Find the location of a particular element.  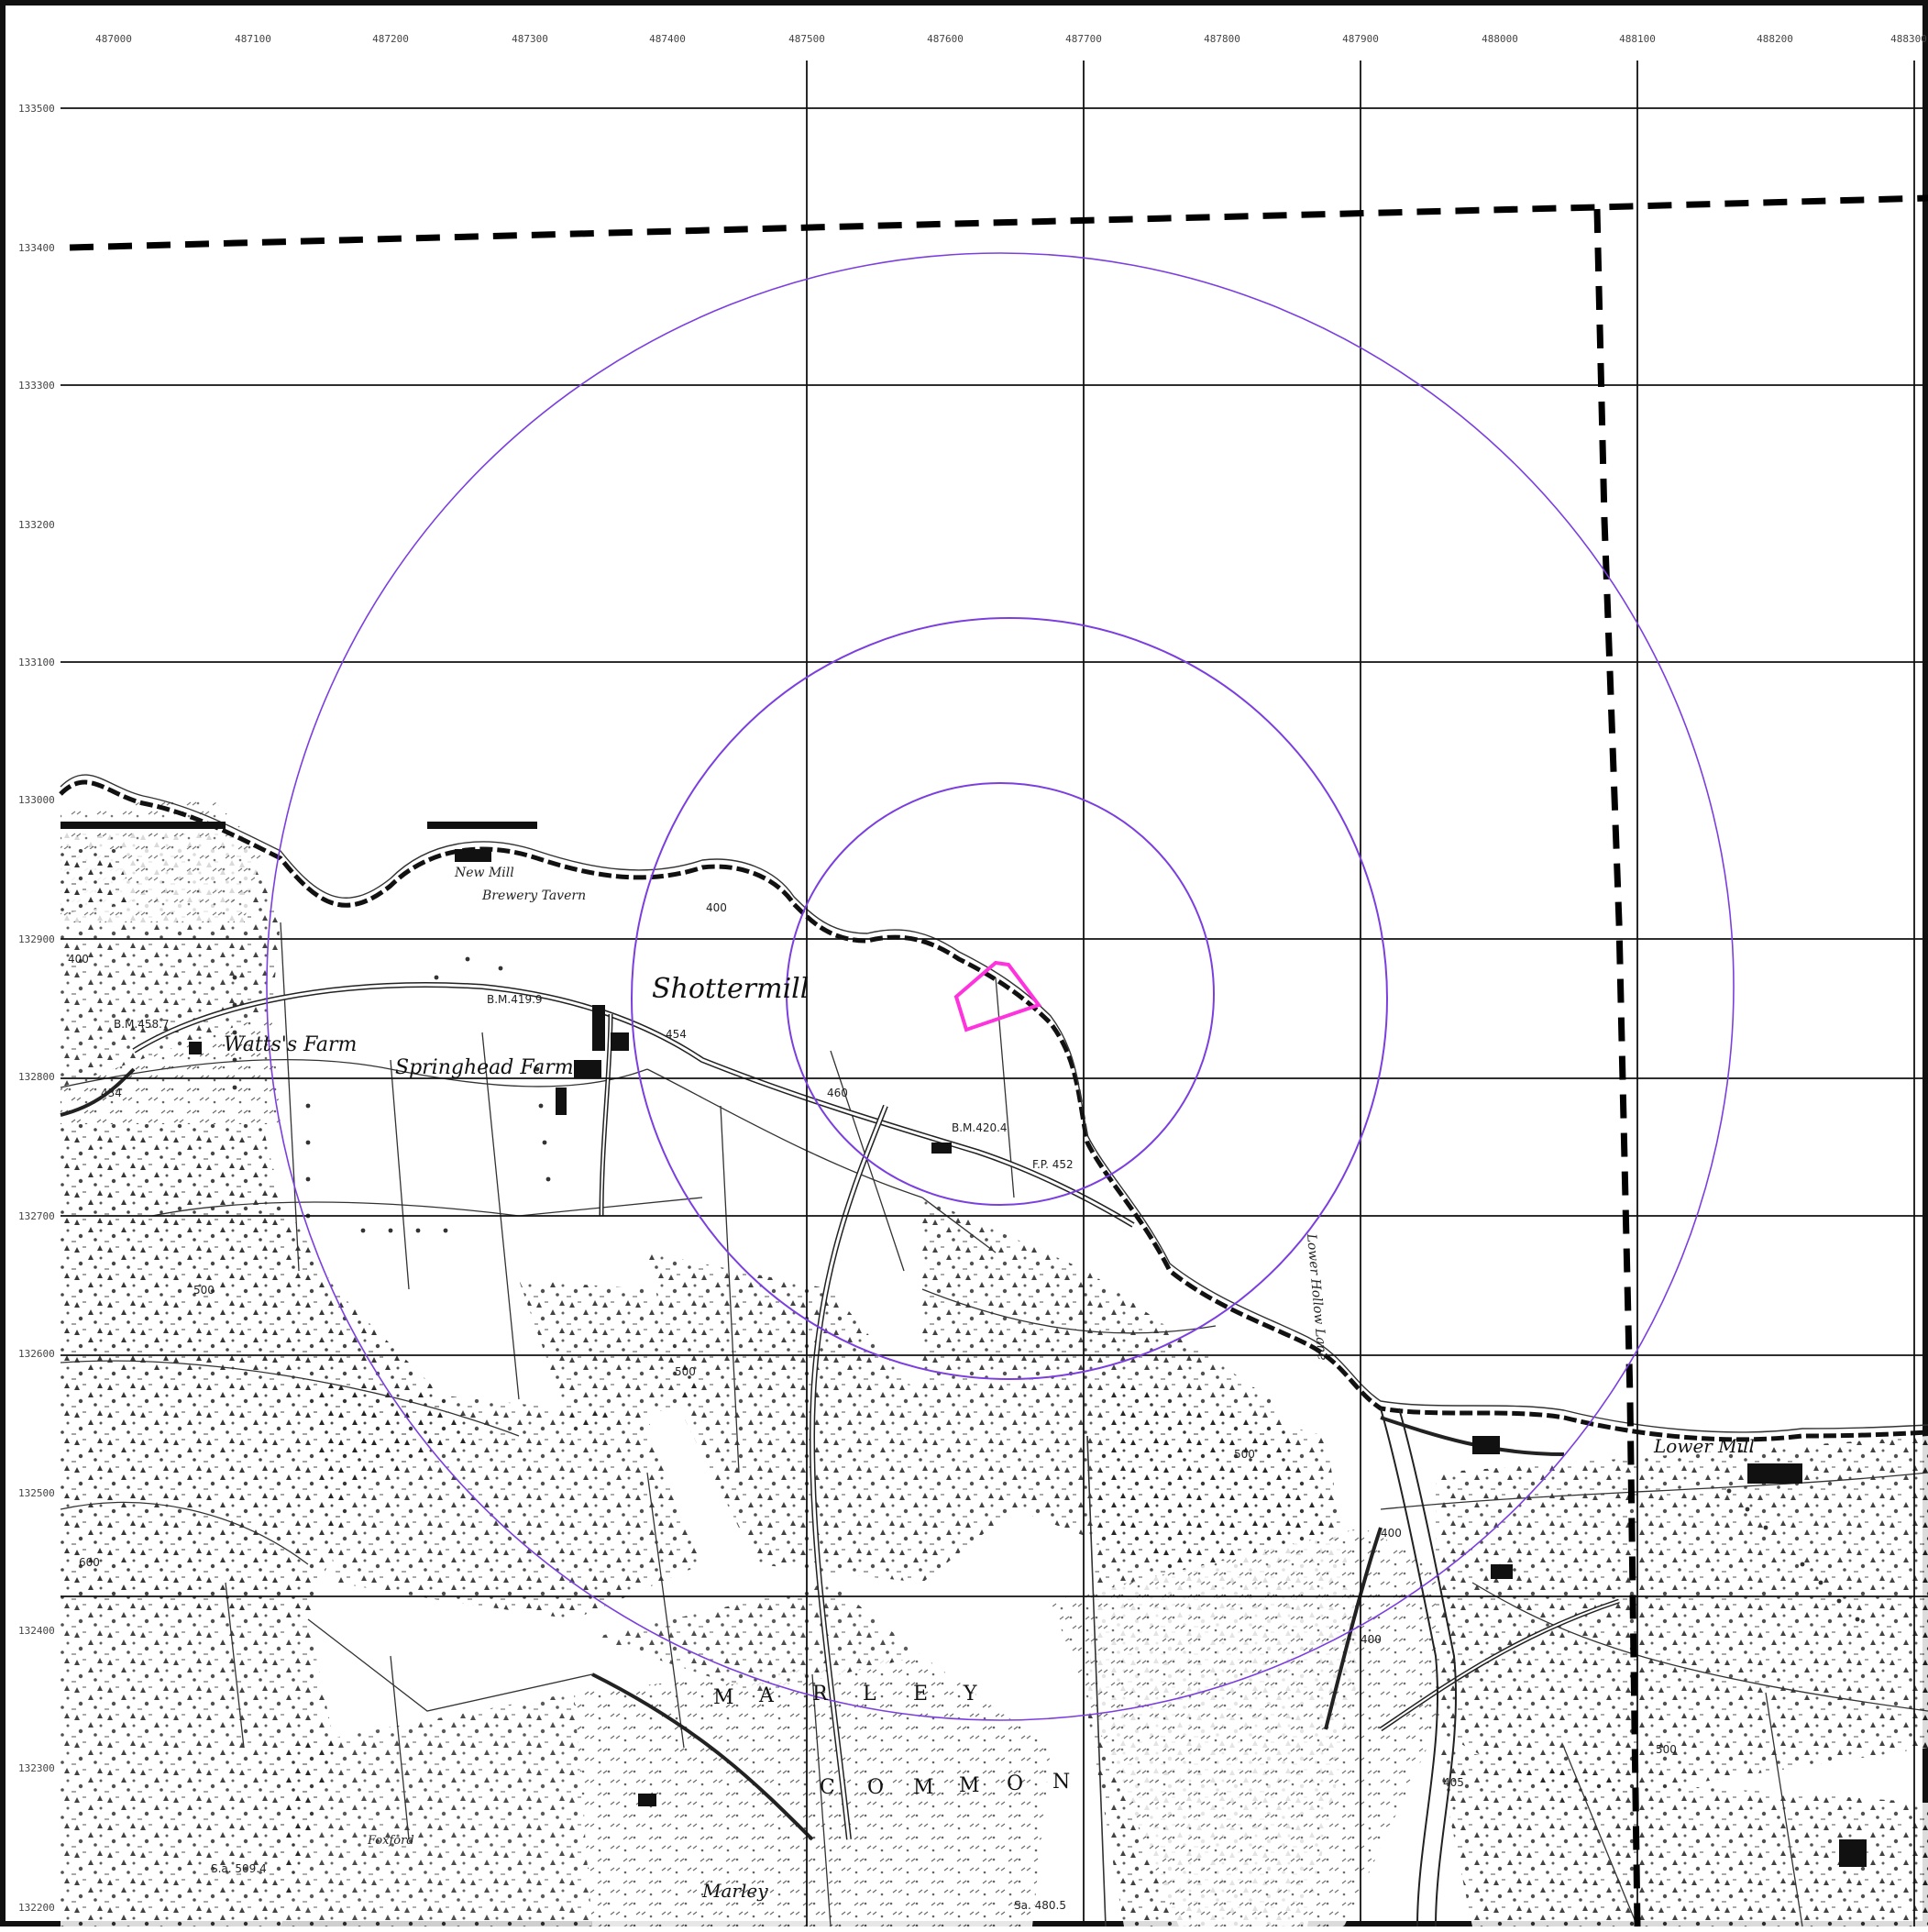

grid-left-label: 132500 is located at coordinates (36, 1493).